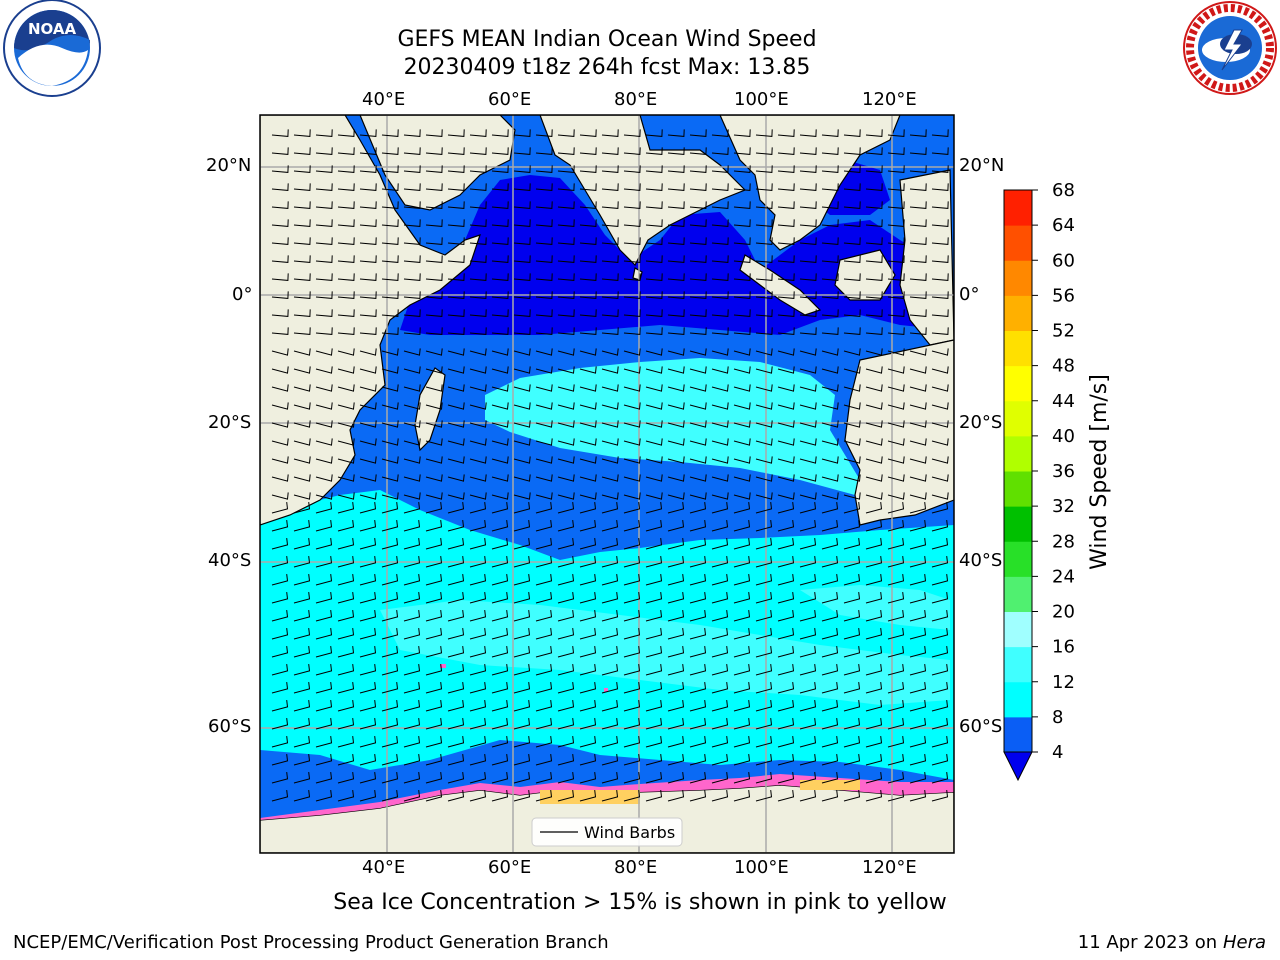  I want to click on lat-label-left: 20°N, so click(229, 165).